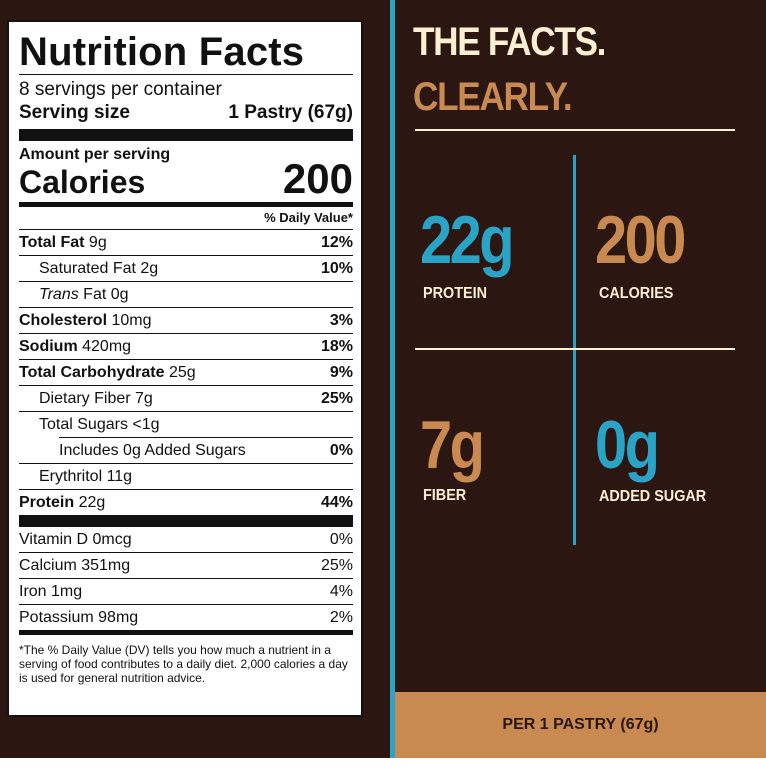 The width and height of the screenshot is (766, 768). I want to click on label-title: Nutrition Facts, so click(162, 52).